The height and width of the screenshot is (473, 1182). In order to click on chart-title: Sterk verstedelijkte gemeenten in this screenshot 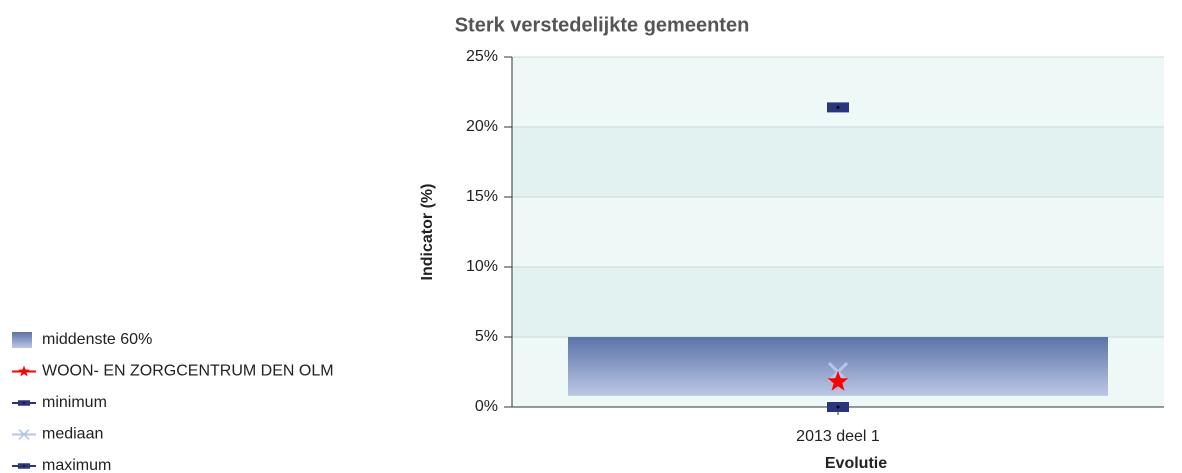, I will do `click(602, 25)`.